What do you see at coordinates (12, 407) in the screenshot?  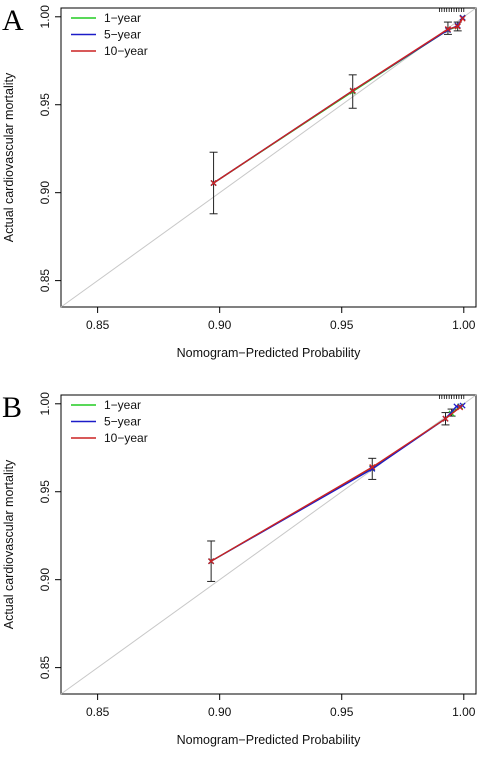 I see `panel-label: B` at bounding box center [12, 407].